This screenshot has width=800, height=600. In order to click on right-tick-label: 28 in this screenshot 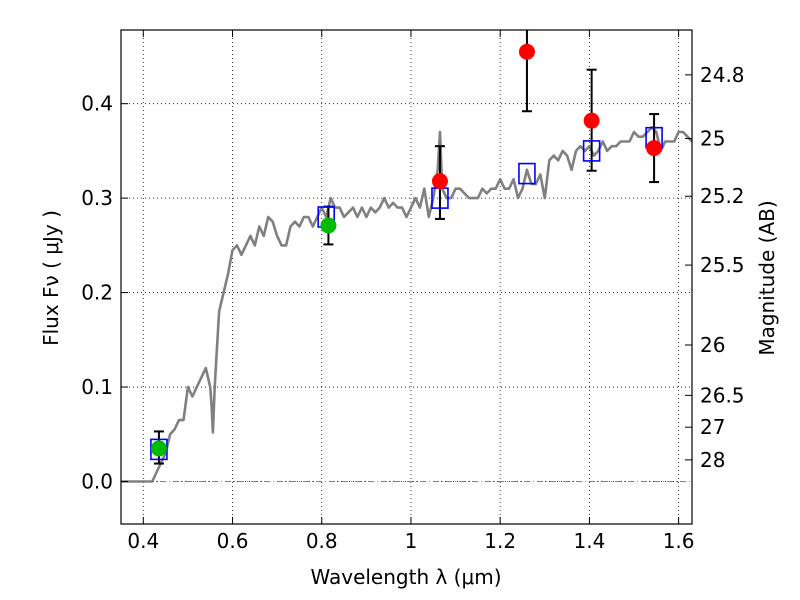, I will do `click(712, 460)`.